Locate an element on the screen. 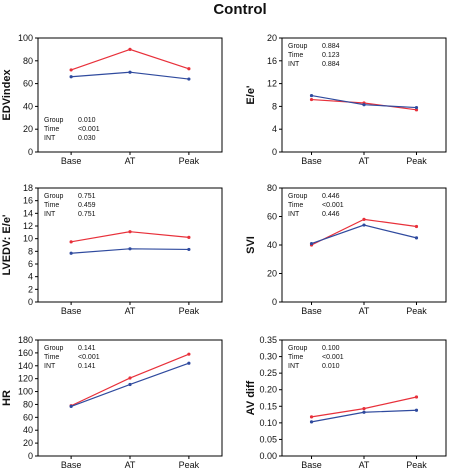 The width and height of the screenshot is (474, 474). y-tick-label: 14 is located at coordinates (28, 213).